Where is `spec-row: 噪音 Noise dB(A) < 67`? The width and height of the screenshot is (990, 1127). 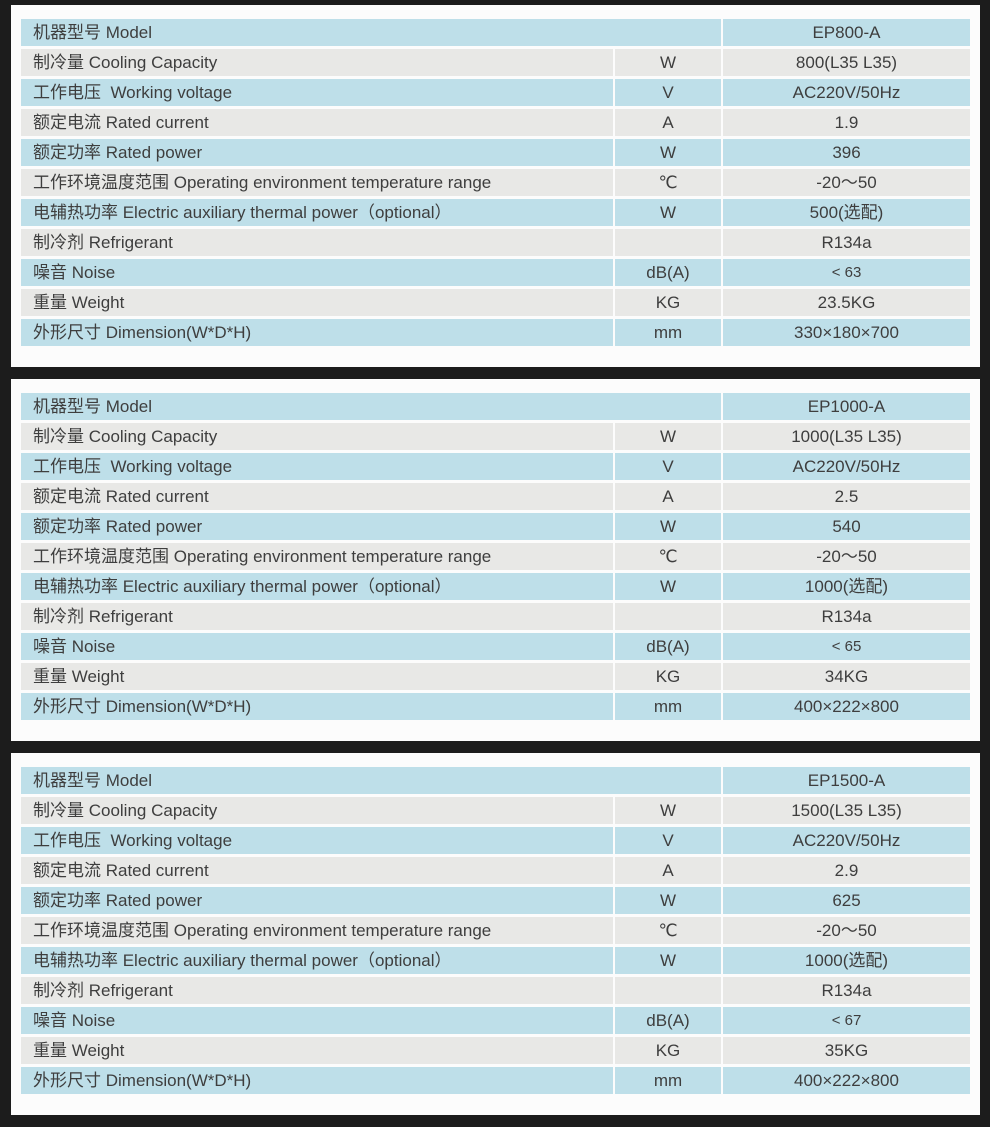
spec-row: 噪音 Noise dB(A) < 67 is located at coordinates (495, 1020).